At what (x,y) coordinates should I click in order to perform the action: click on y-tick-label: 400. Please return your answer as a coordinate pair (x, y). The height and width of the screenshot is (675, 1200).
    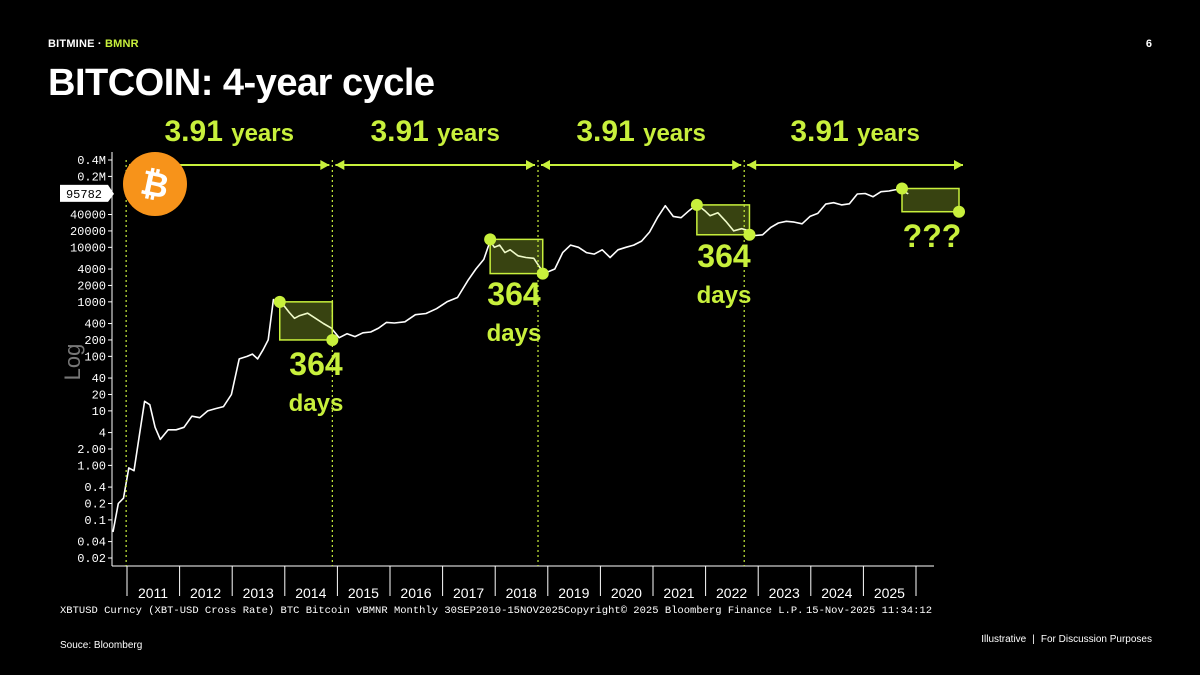
    Looking at the image, I should click on (95, 325).